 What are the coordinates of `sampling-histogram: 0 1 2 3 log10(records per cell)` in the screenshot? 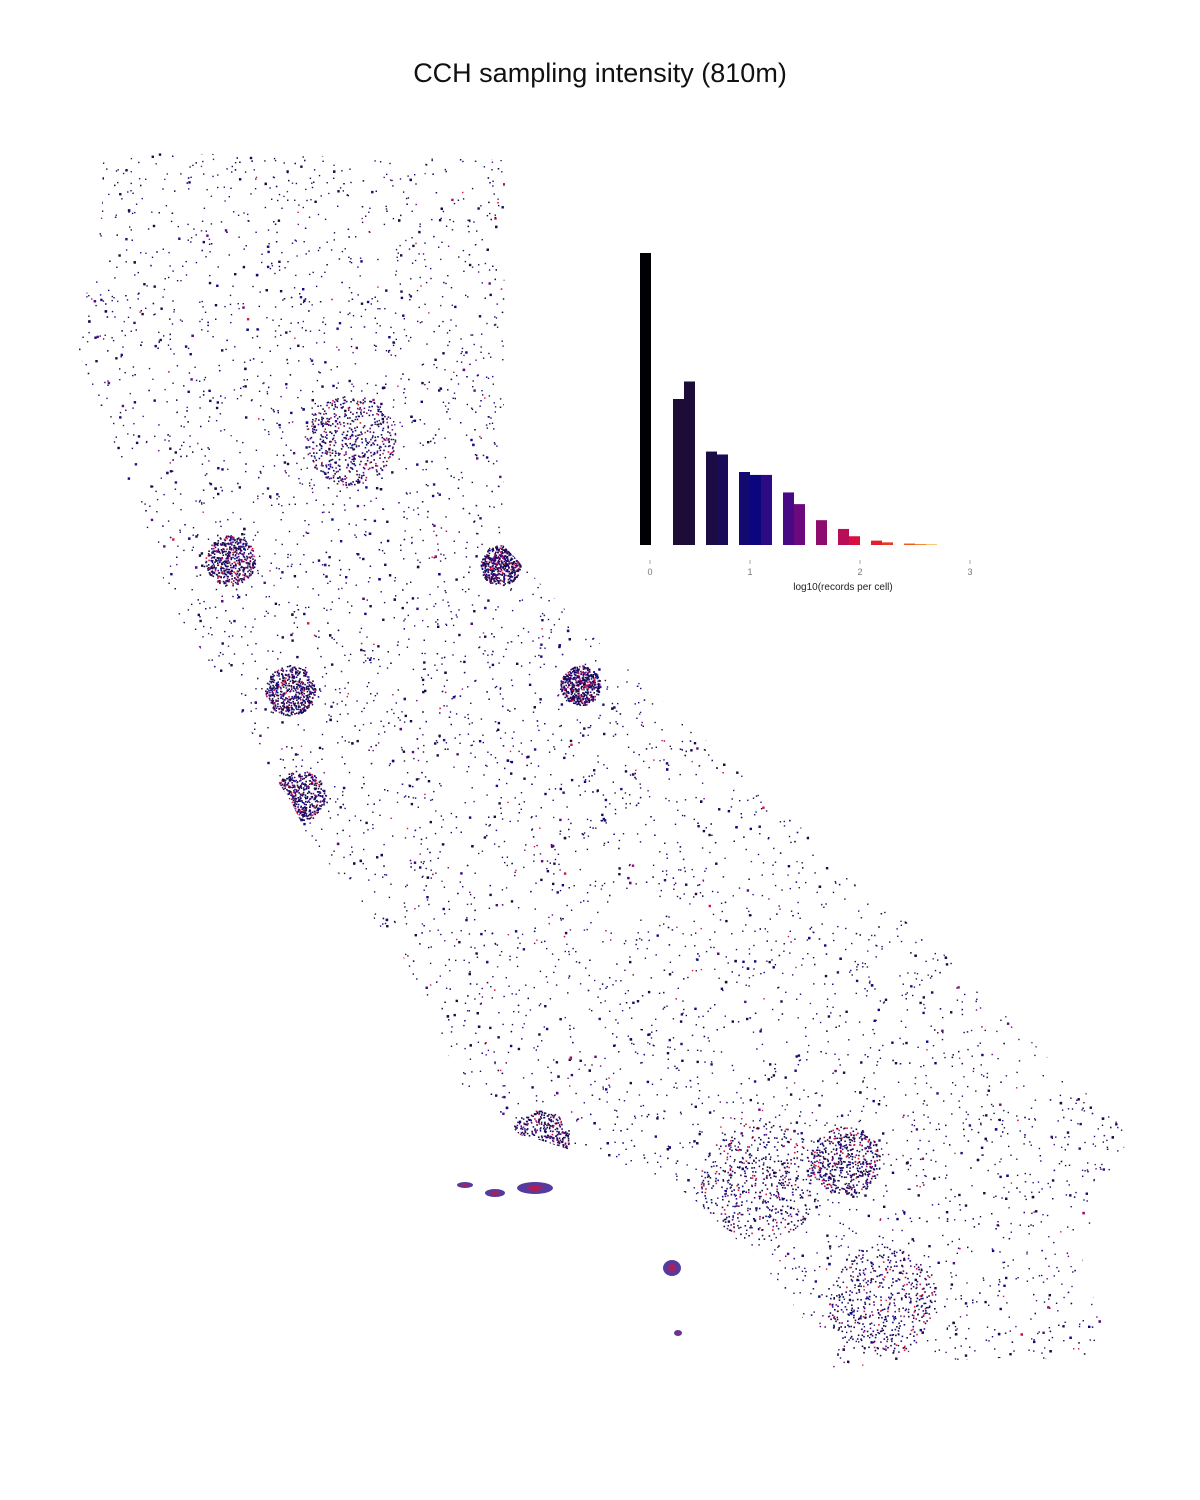 It's located at (806, 423).